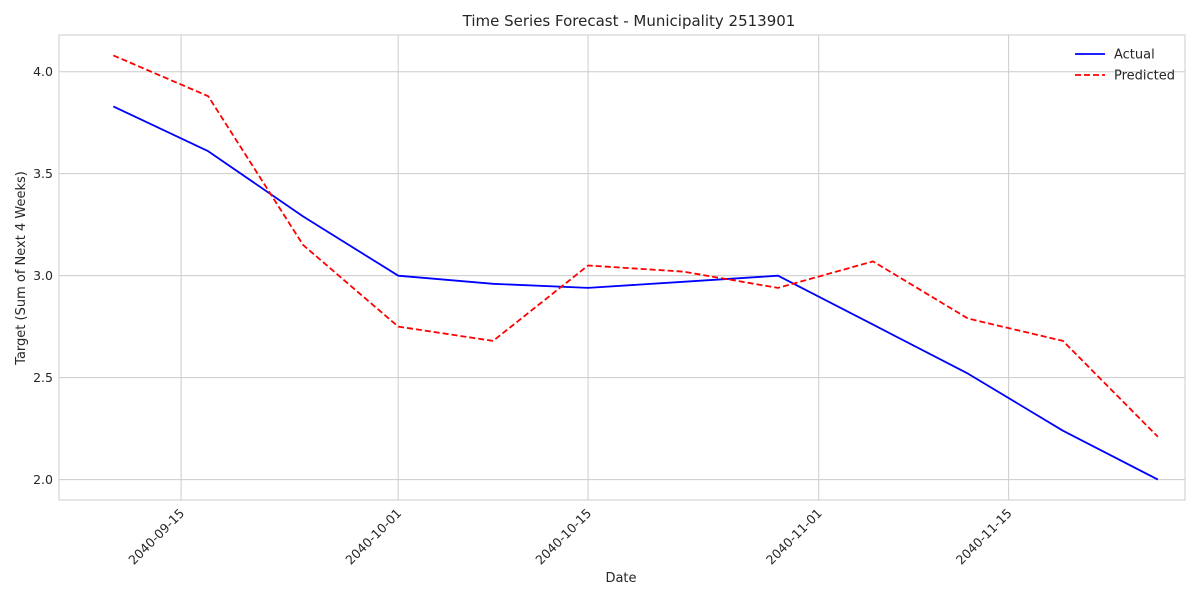  I want to click on x-axis-label: Date, so click(620, 578).